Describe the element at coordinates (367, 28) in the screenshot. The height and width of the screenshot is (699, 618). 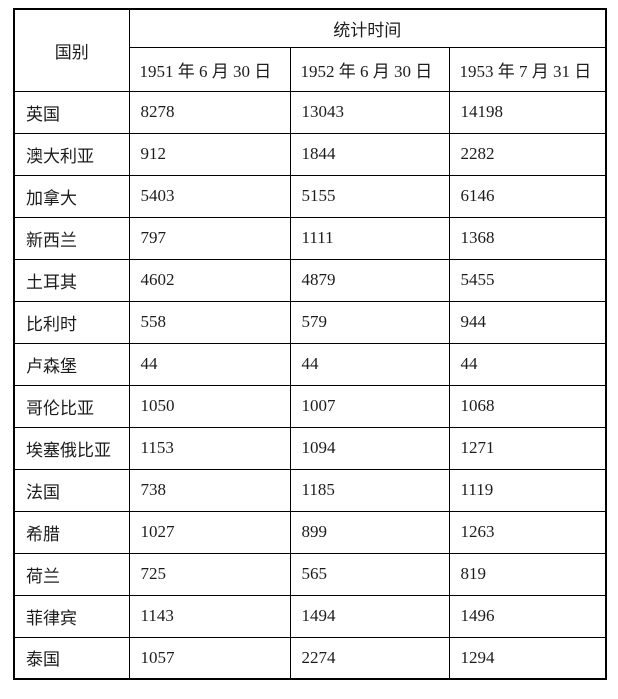
I see `group-header-cell: 统计时间` at that location.